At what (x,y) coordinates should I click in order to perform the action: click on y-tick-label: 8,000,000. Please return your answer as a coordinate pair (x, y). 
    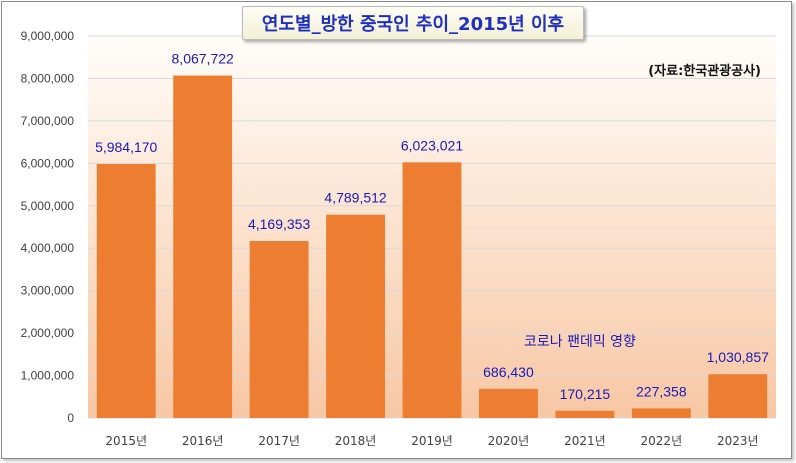
    Looking at the image, I should click on (48, 78).